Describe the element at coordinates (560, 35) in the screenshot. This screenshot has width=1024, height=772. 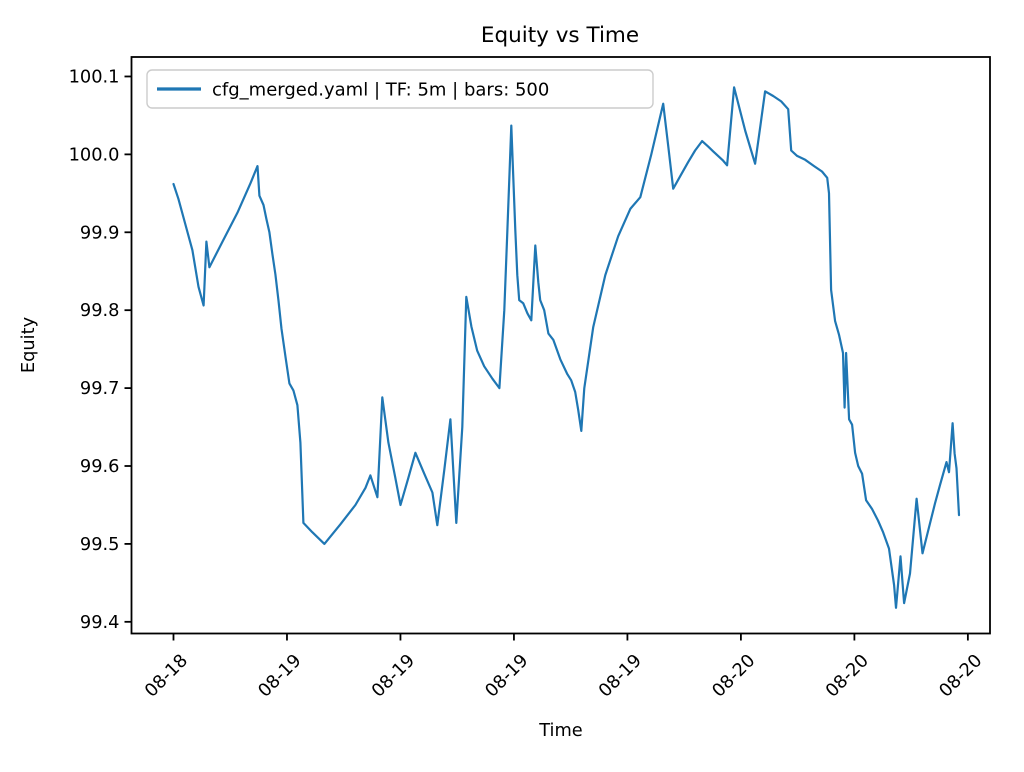
I see `chart-title: Equity vs Time` at that location.